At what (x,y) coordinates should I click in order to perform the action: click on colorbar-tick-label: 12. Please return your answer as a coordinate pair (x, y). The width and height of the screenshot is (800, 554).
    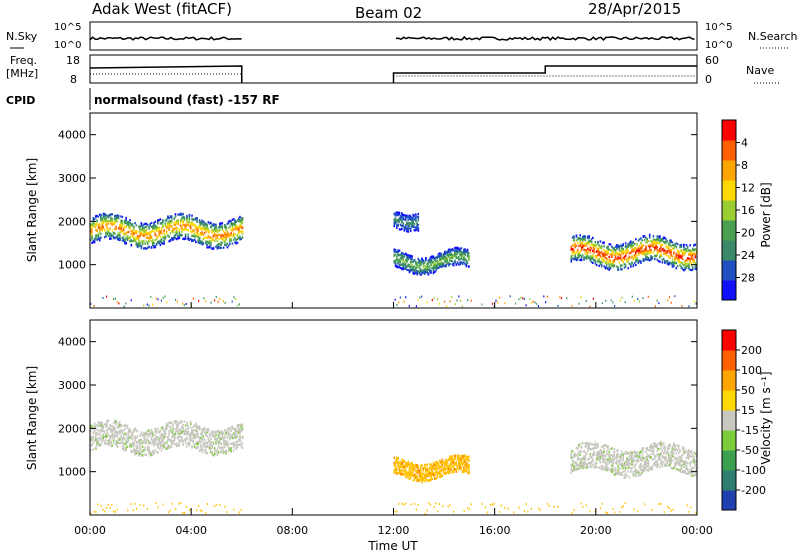
    Looking at the image, I should click on (748, 188).